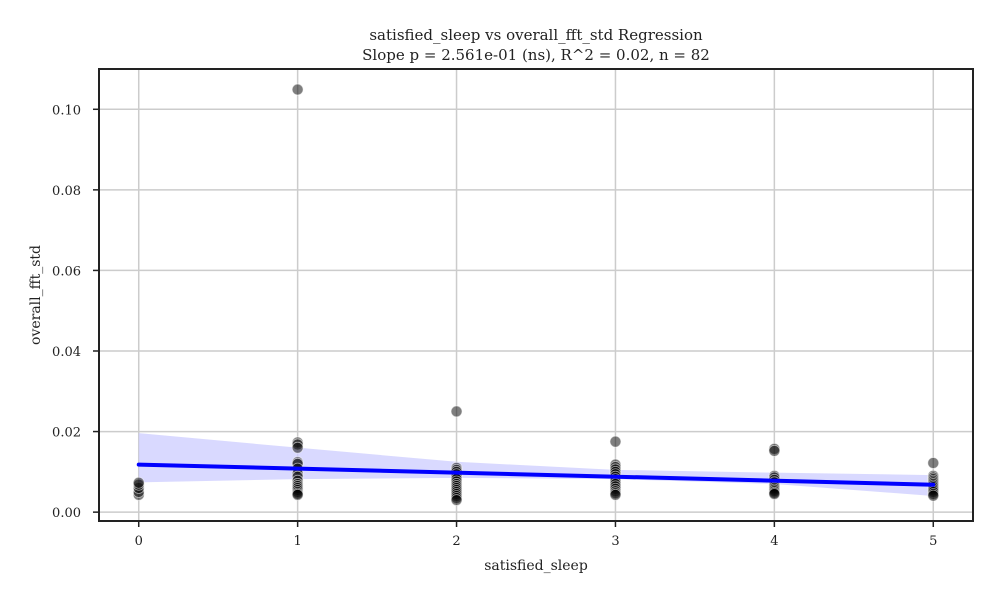 Image resolution: width=1000 pixels, height=604 pixels. I want to click on y-tick-label: 0.04, so click(66, 352).